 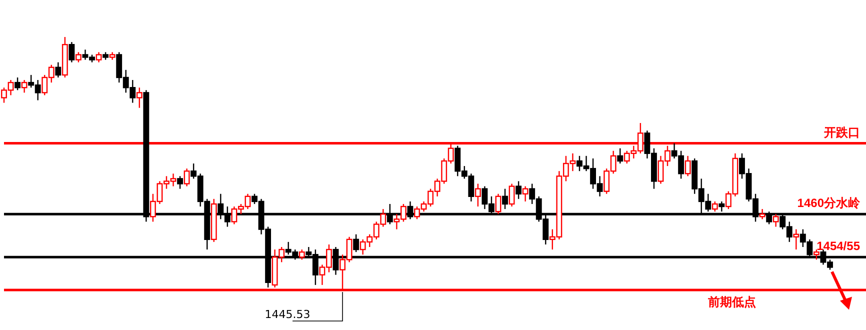 I want to click on annotation: 1454/55, so click(x=838, y=246).